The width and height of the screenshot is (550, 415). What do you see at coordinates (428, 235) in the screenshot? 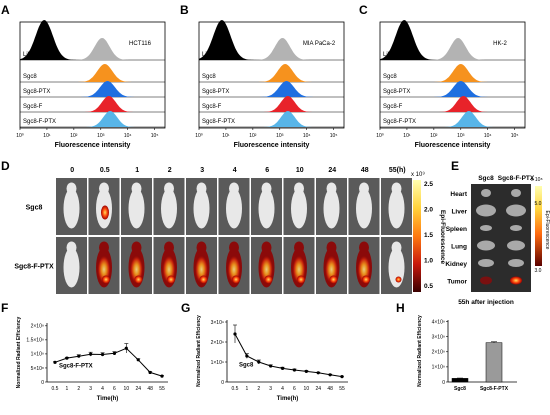
I see `colorbar-tick-label: 1.5` at bounding box center [428, 235].